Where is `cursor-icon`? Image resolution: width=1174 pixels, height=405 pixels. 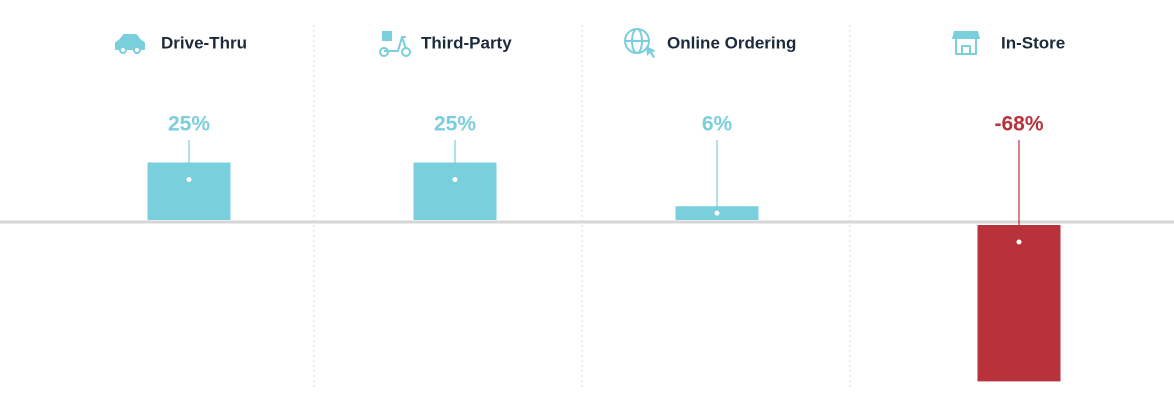
cursor-icon is located at coordinates (651, 52).